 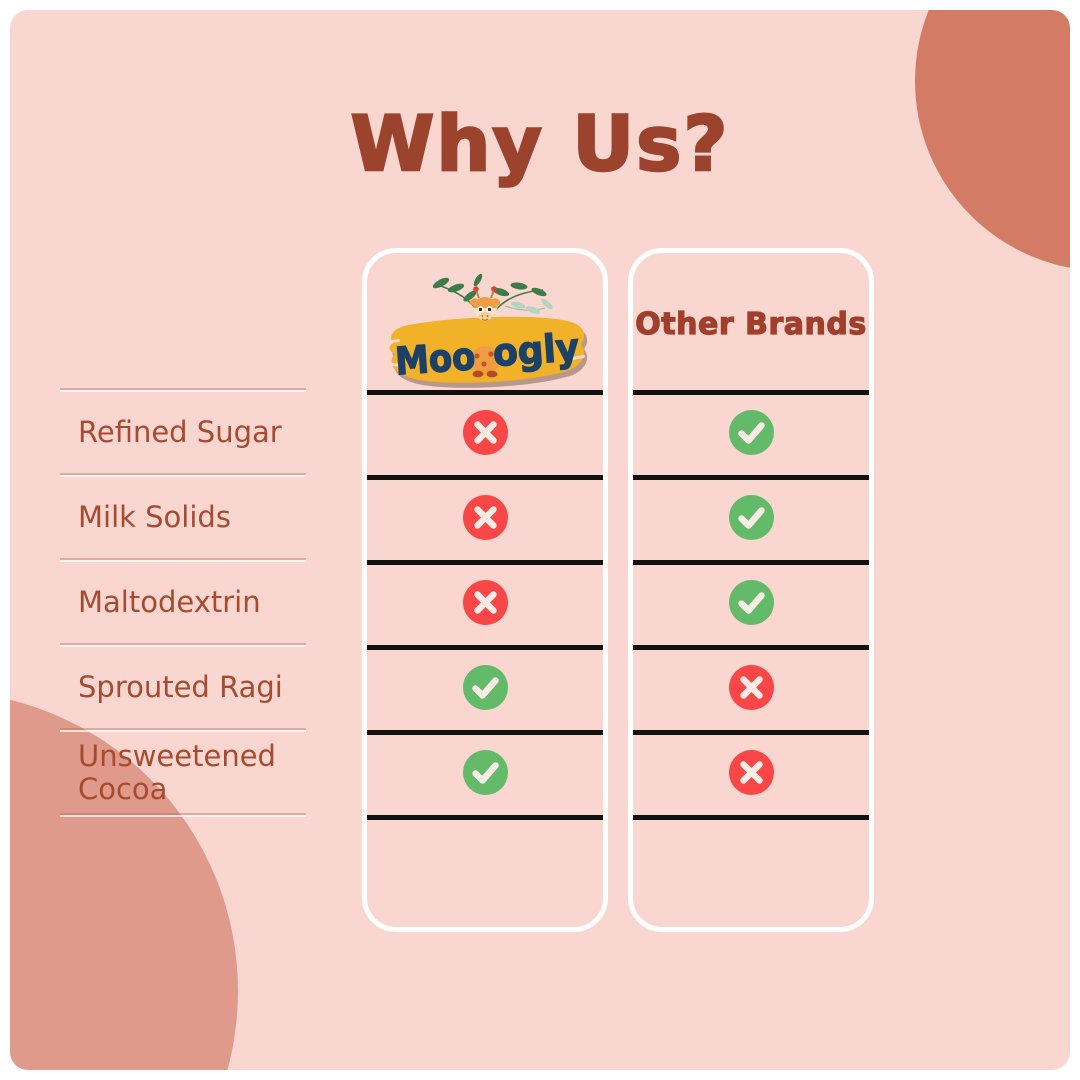 I want to click on giraffe-mascot-body, so click(x=485, y=359).